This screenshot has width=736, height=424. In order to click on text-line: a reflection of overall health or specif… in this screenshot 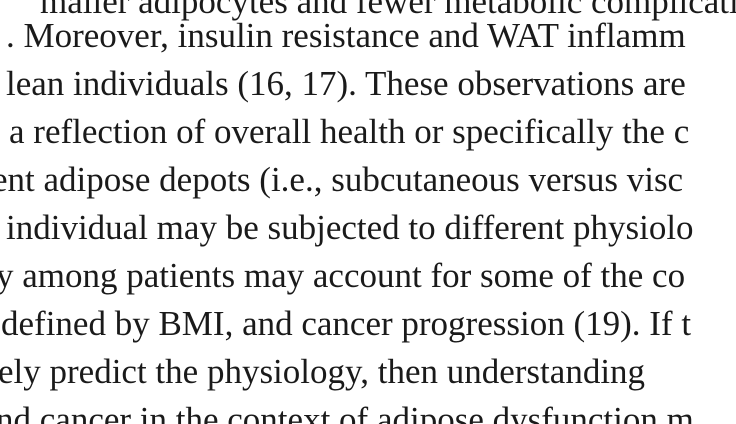, I will do `click(349, 131)`.